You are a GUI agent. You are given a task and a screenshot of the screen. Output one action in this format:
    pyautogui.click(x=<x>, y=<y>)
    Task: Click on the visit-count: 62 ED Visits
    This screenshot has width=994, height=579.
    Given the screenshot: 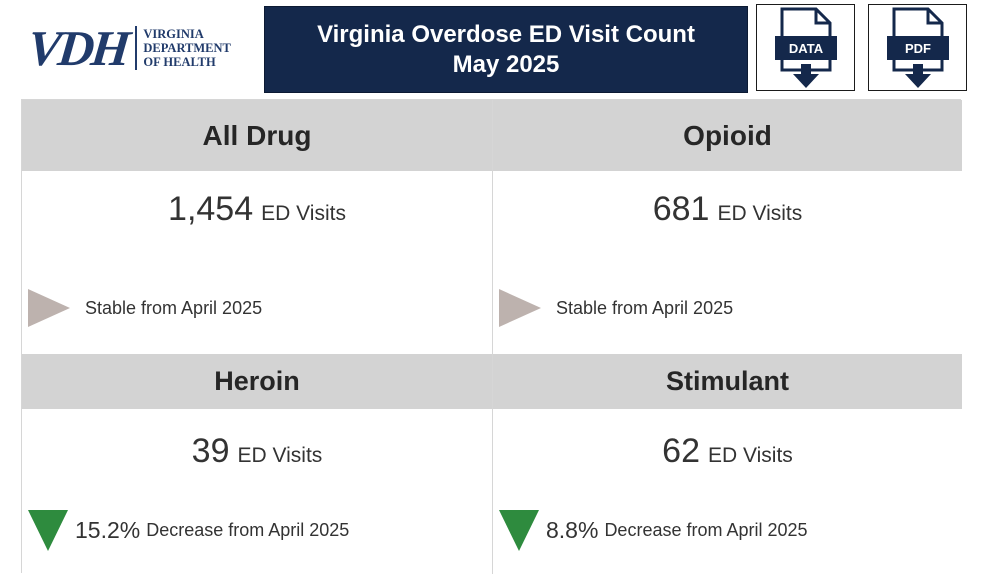 What is the action you would take?
    pyautogui.click(x=727, y=451)
    